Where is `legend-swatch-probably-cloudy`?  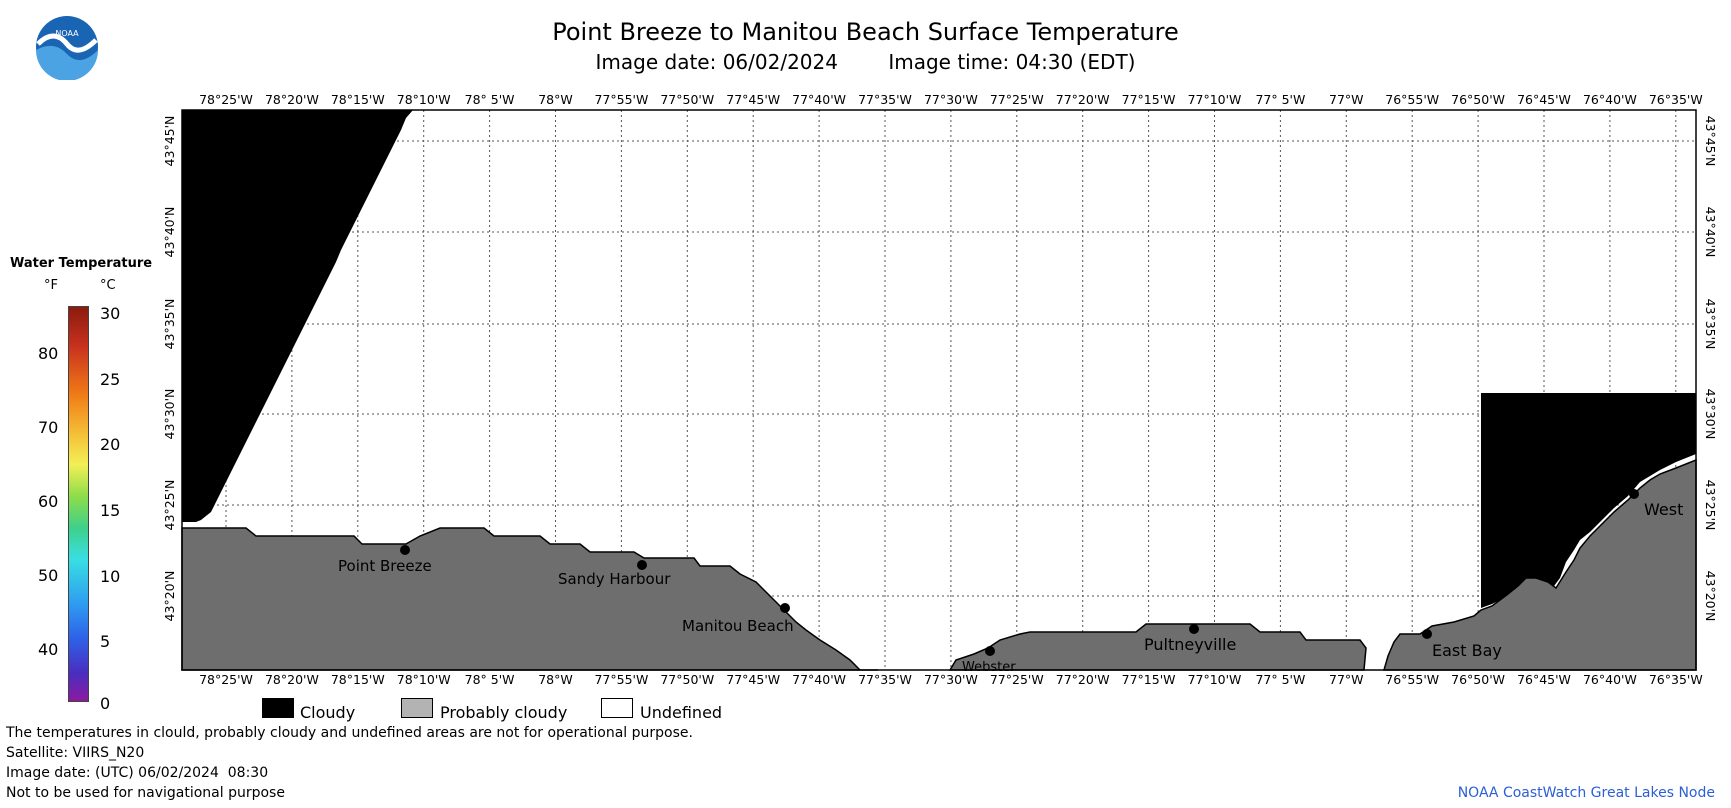
legend-swatch-probably-cloudy is located at coordinates (417, 708).